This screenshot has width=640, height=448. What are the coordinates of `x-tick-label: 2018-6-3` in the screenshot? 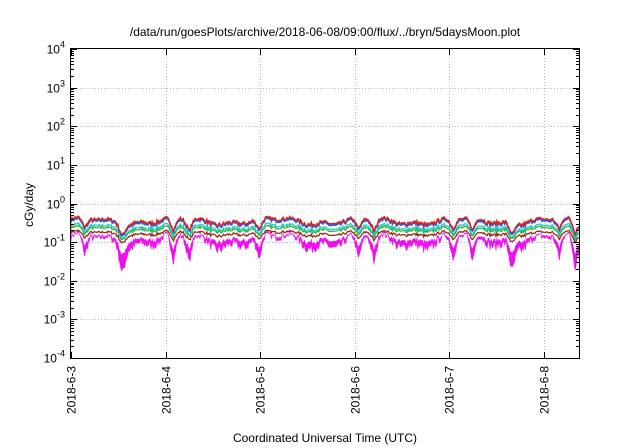 It's located at (72, 390).